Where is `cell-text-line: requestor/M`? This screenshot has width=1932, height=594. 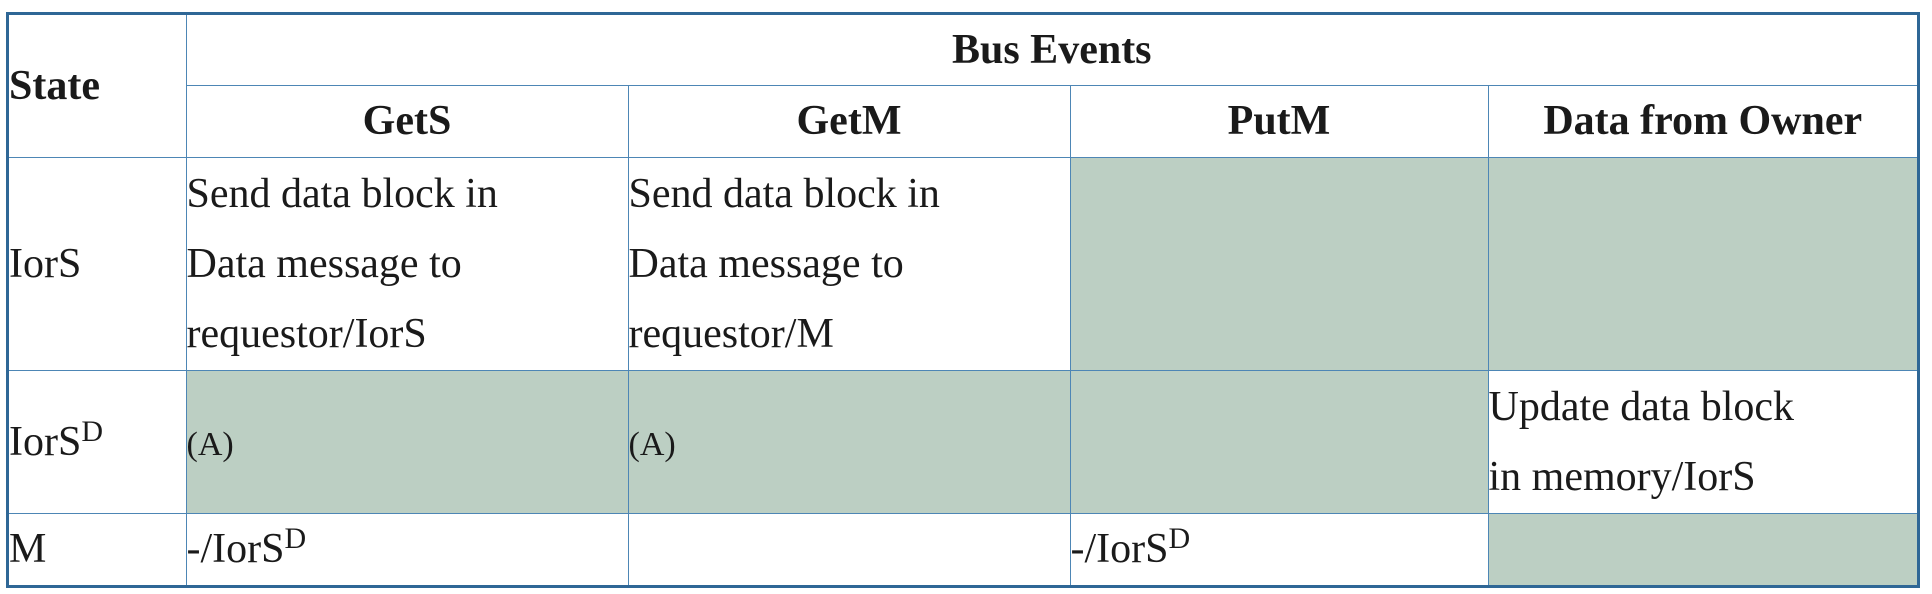
cell-text-line: requestor/M is located at coordinates (731, 333).